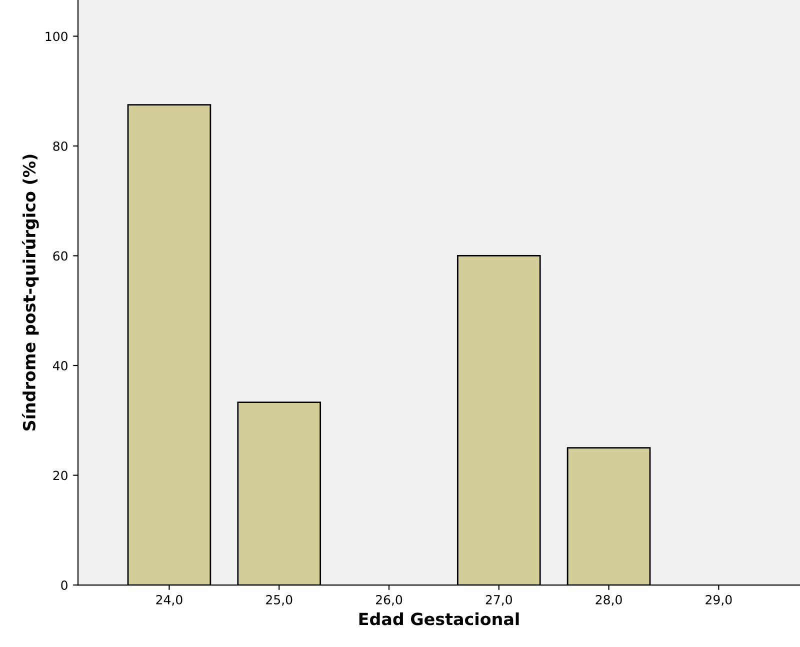 This screenshot has height=647, width=800. What do you see at coordinates (499, 600) in the screenshot?
I see `x-tick-label: 27,0` at bounding box center [499, 600].